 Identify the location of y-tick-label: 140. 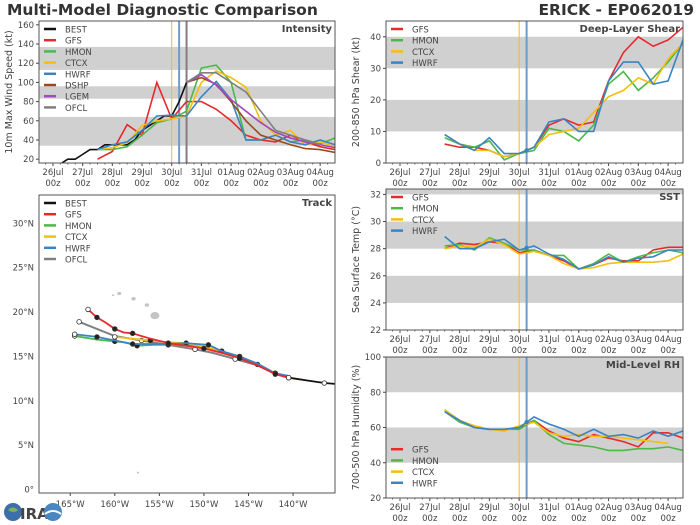
(26, 45).